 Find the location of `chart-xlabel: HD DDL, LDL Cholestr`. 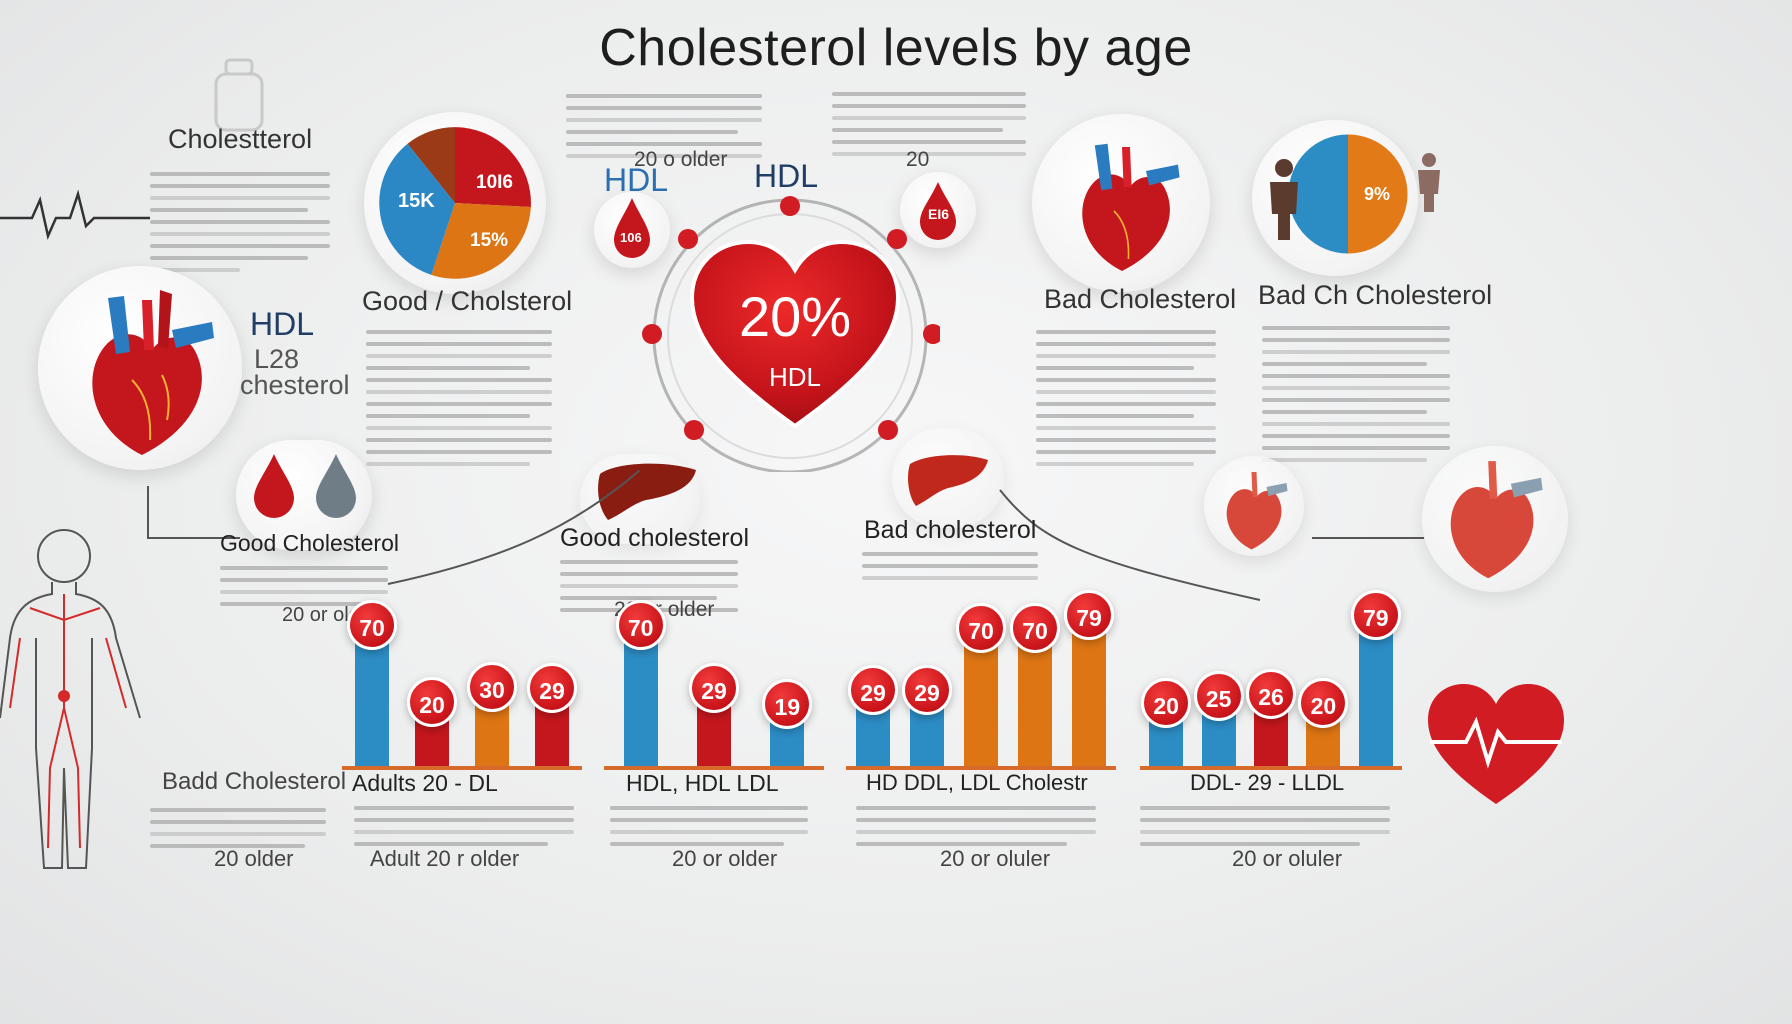

chart-xlabel: HD DDL, LDL Cholestr is located at coordinates (977, 782).